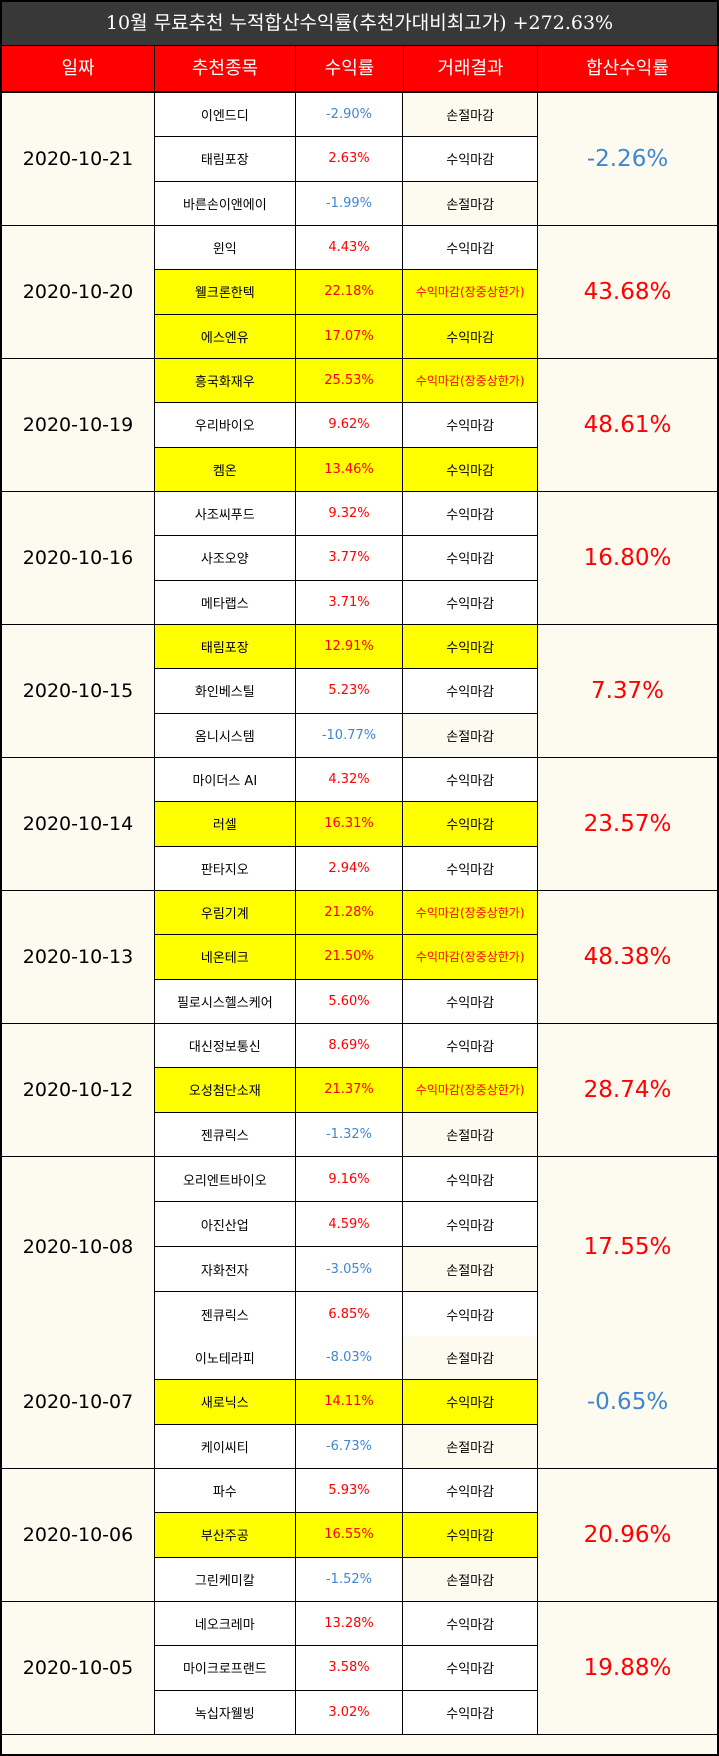  I want to click on table-row: 자화전자 -3.05% 손절마감, so click(346, 1269).